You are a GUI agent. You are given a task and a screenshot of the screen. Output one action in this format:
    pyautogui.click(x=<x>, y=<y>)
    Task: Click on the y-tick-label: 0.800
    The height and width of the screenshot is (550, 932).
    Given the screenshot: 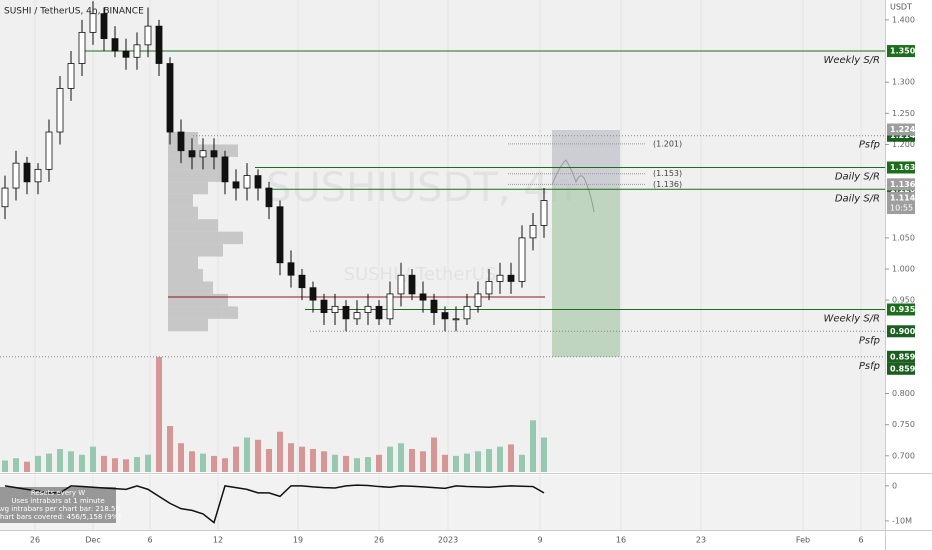 What is the action you would take?
    pyautogui.click(x=903, y=393)
    